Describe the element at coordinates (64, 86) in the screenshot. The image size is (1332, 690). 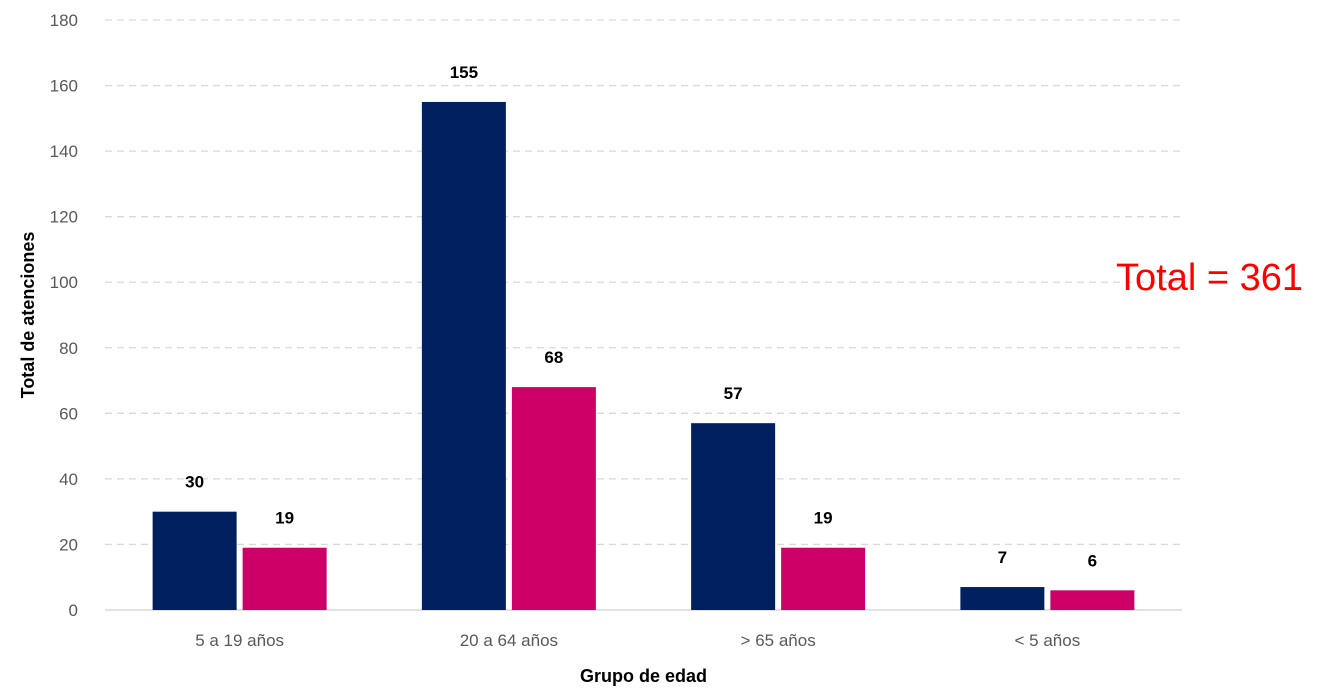
I see `y-tick-label: 160` at that location.